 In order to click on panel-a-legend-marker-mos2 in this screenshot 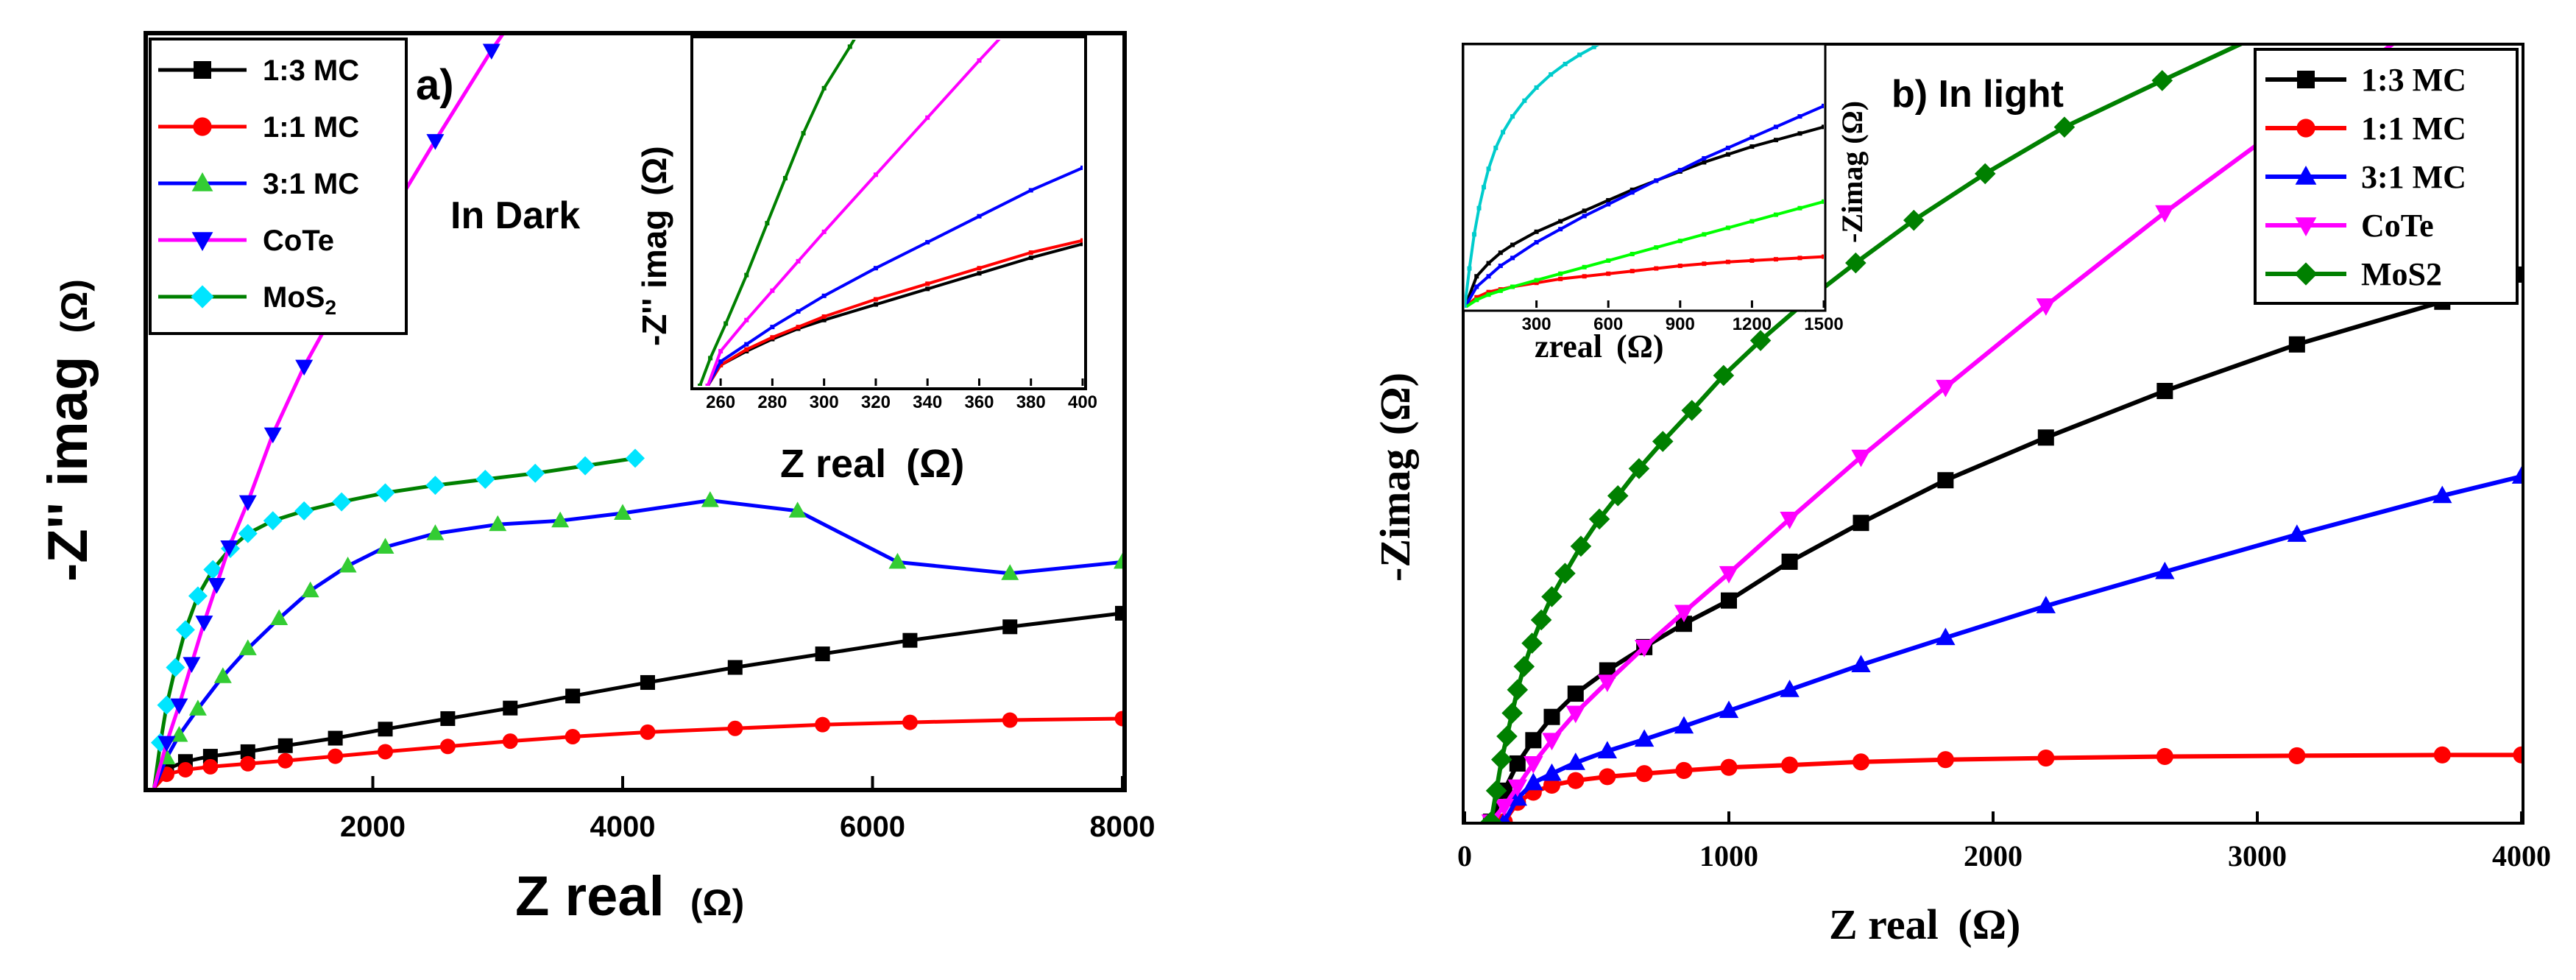, I will do `click(202, 297)`.